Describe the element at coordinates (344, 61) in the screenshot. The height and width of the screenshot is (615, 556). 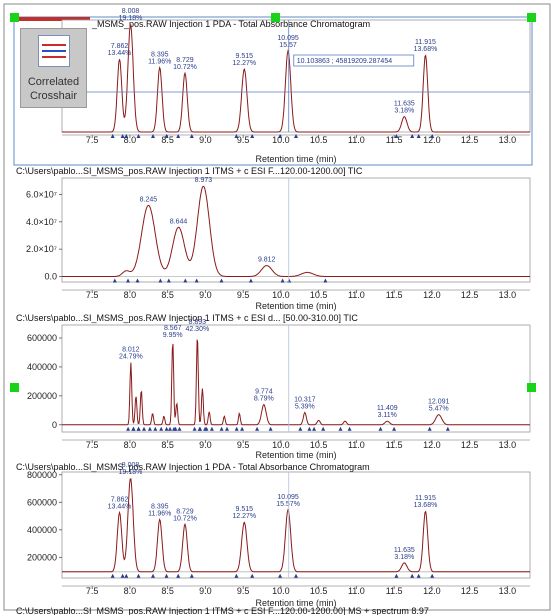
I see `crosshair-readout: 10.103863 ; 45819209.287454` at that location.